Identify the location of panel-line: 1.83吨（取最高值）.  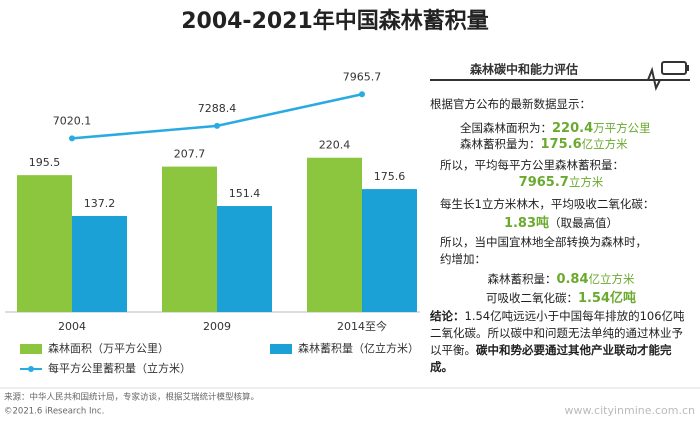
(561, 221).